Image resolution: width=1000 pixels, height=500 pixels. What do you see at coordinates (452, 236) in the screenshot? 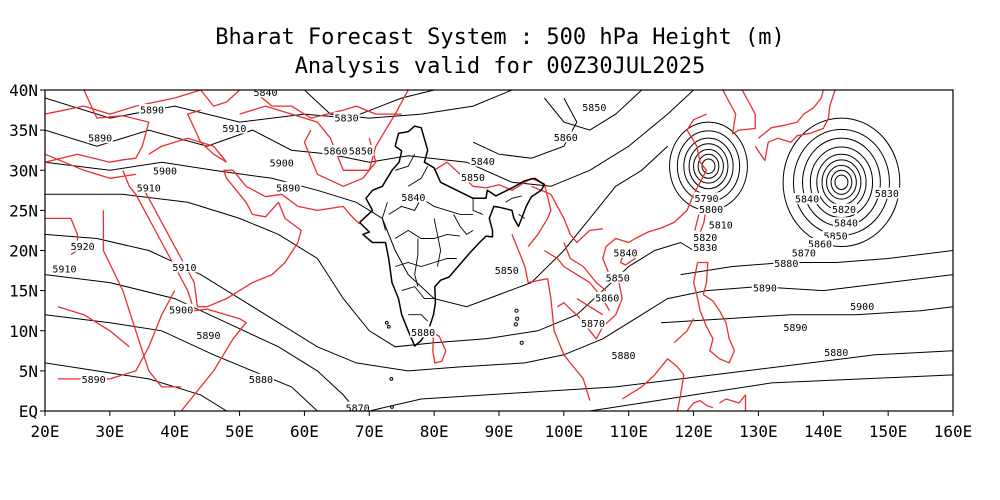
I see `india-outline` at bounding box center [452, 236].